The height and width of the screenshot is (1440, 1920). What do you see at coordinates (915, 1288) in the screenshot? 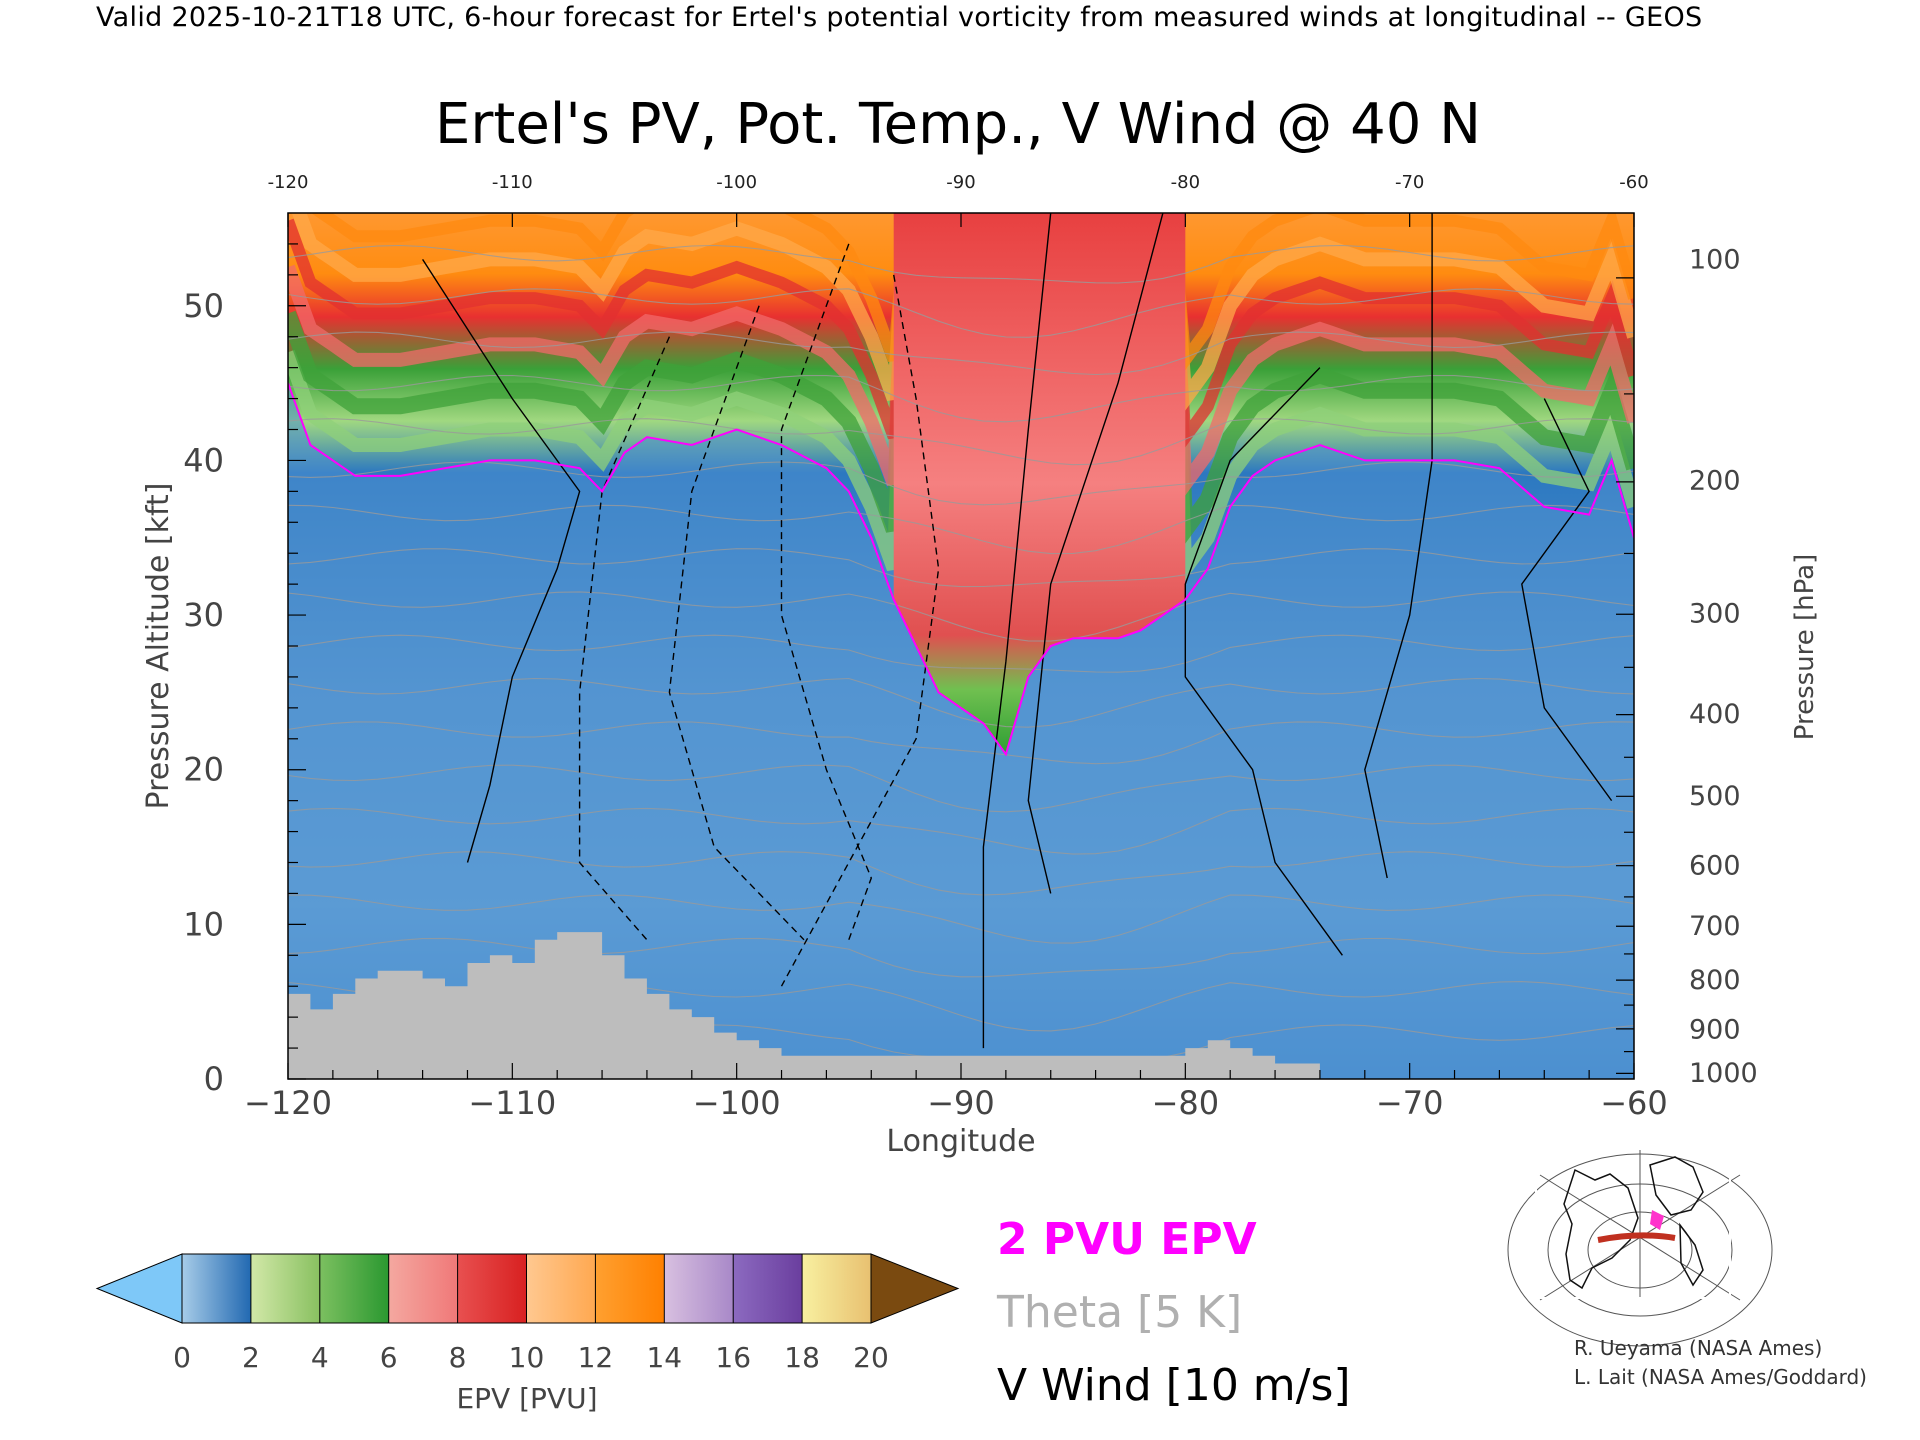
I see `colorbar-over-arrow` at bounding box center [915, 1288].